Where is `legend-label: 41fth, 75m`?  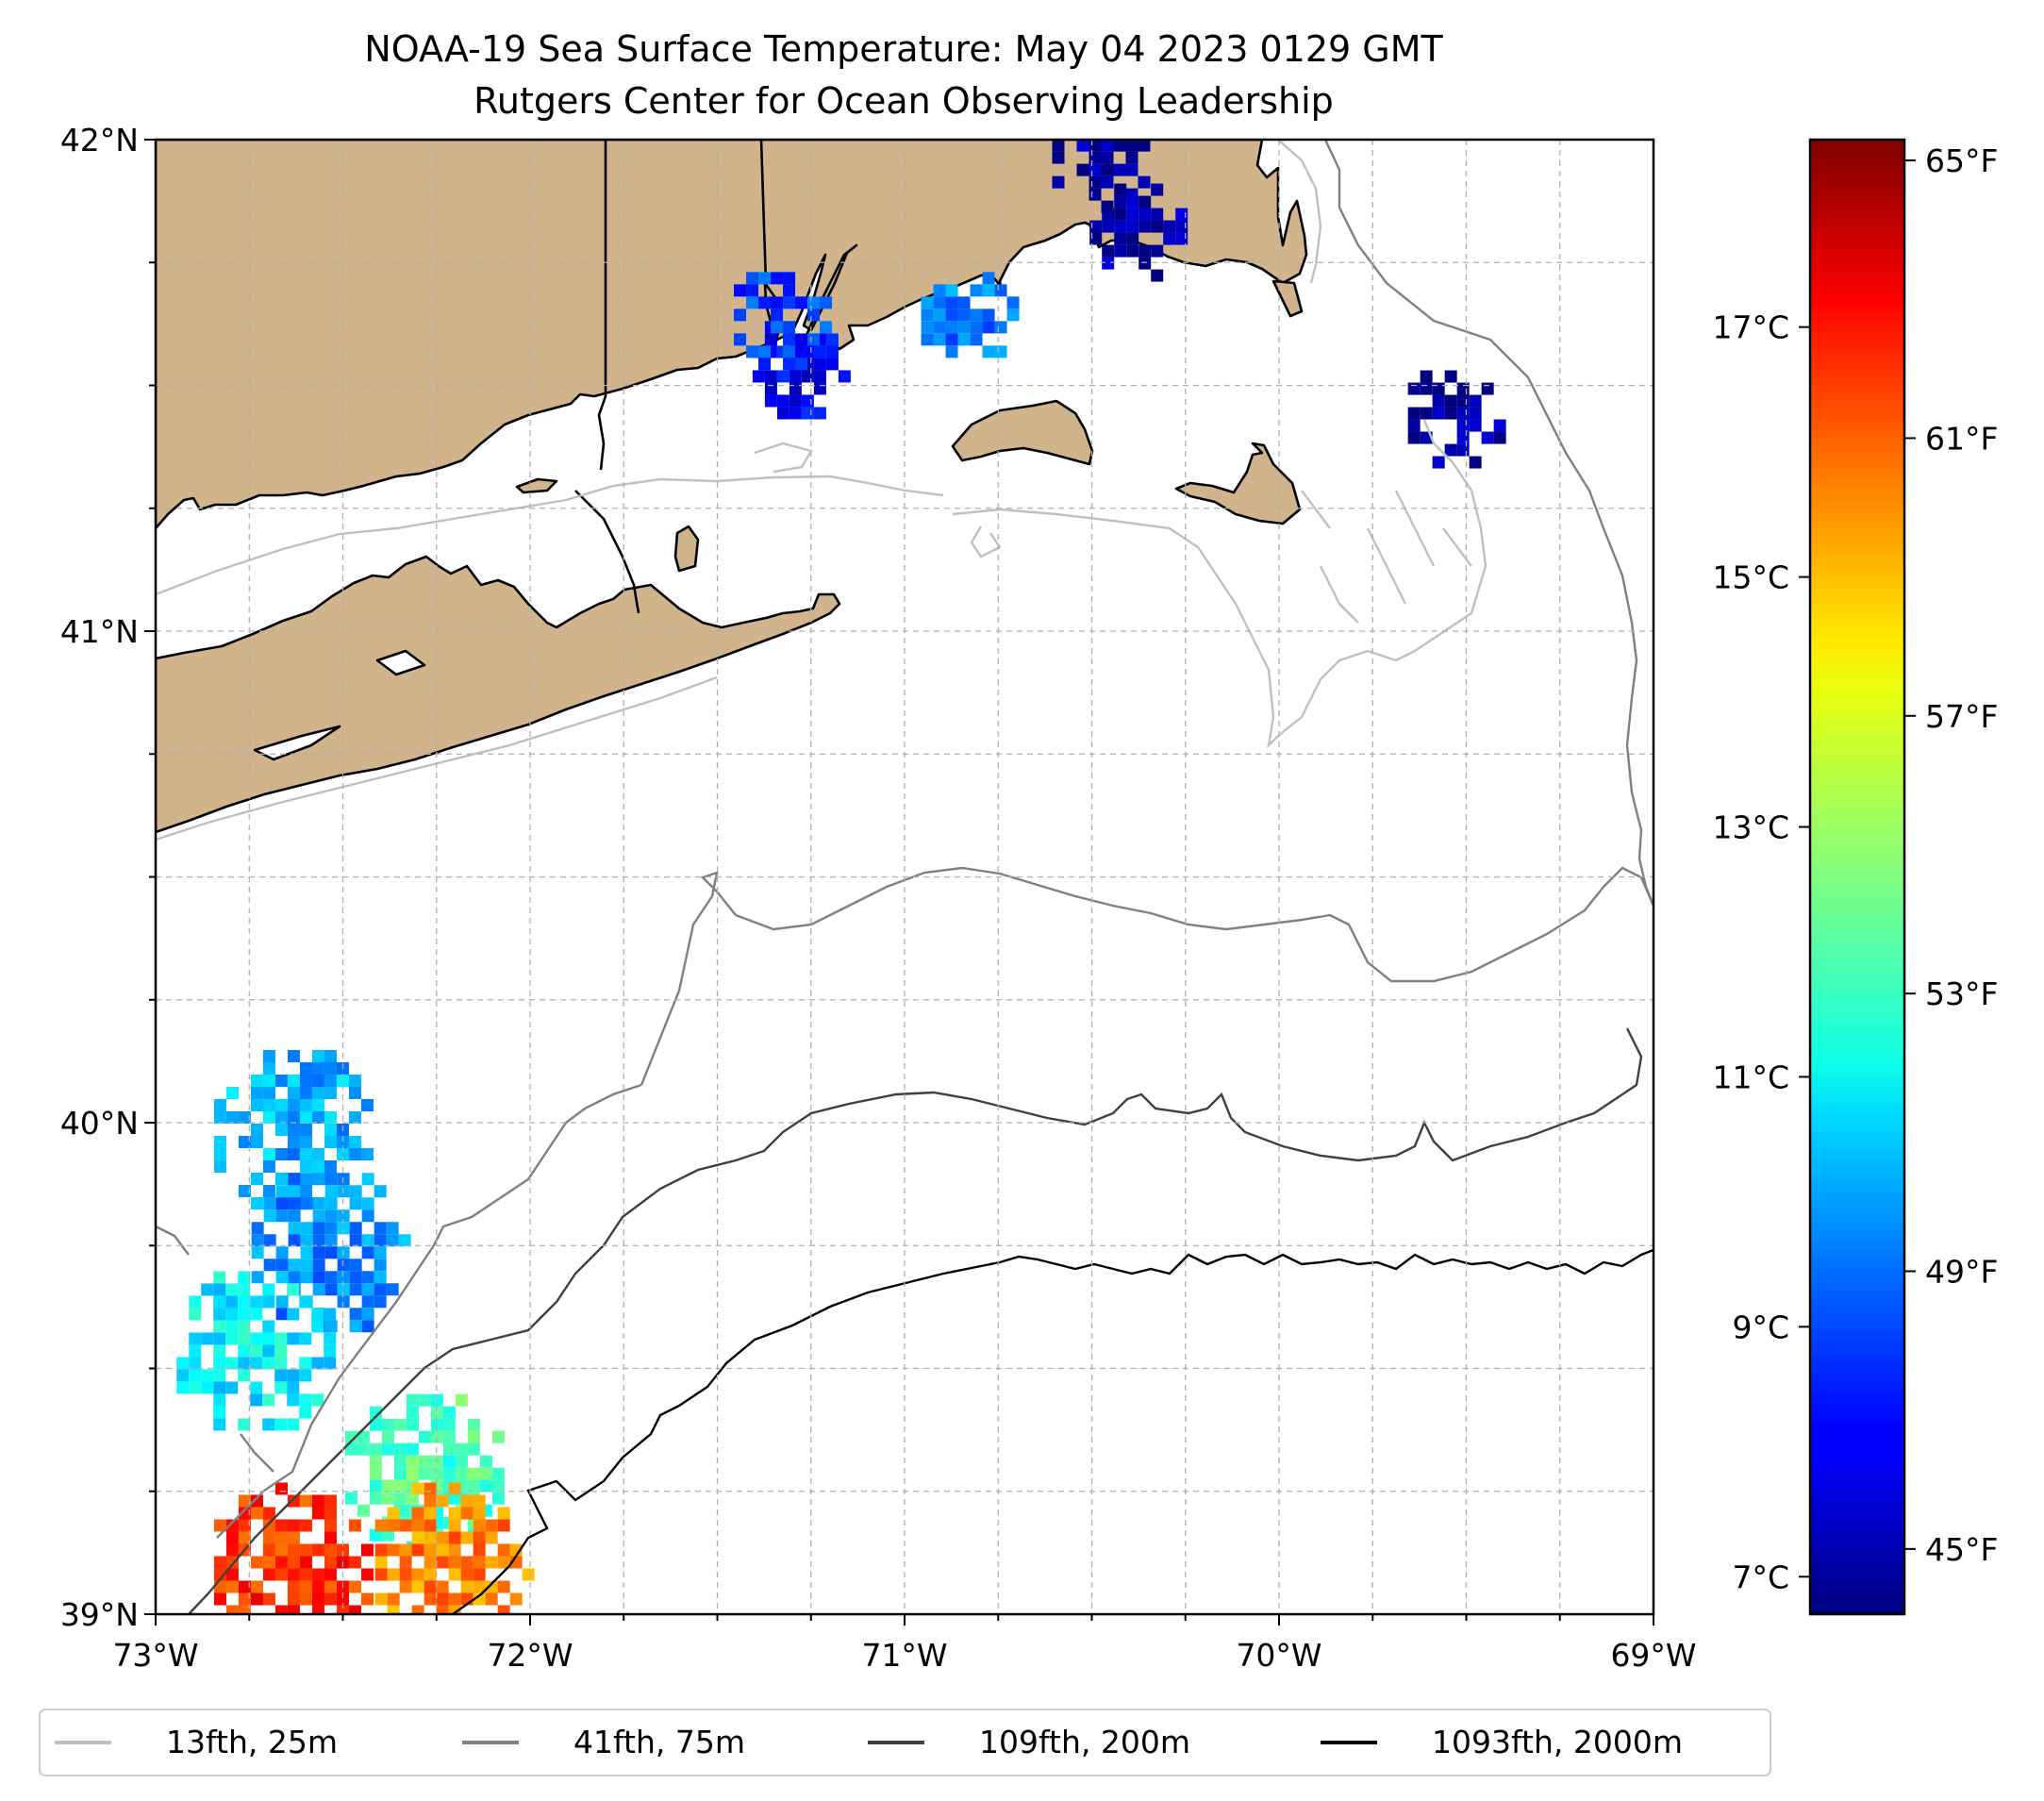
legend-label: 41fth, 75m is located at coordinates (659, 1742).